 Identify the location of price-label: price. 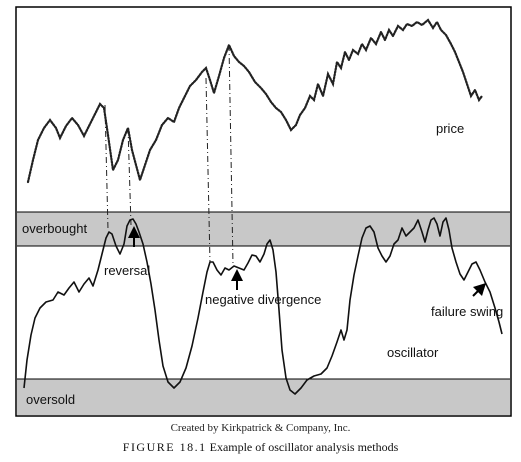
(450, 128).